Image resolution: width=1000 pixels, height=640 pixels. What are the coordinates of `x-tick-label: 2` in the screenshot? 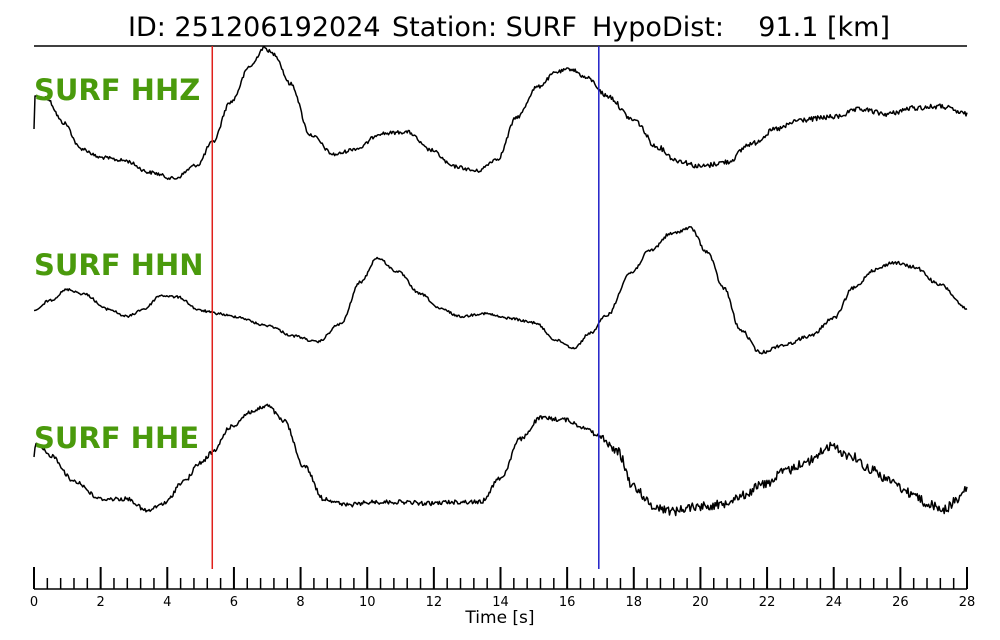 It's located at (101, 602).